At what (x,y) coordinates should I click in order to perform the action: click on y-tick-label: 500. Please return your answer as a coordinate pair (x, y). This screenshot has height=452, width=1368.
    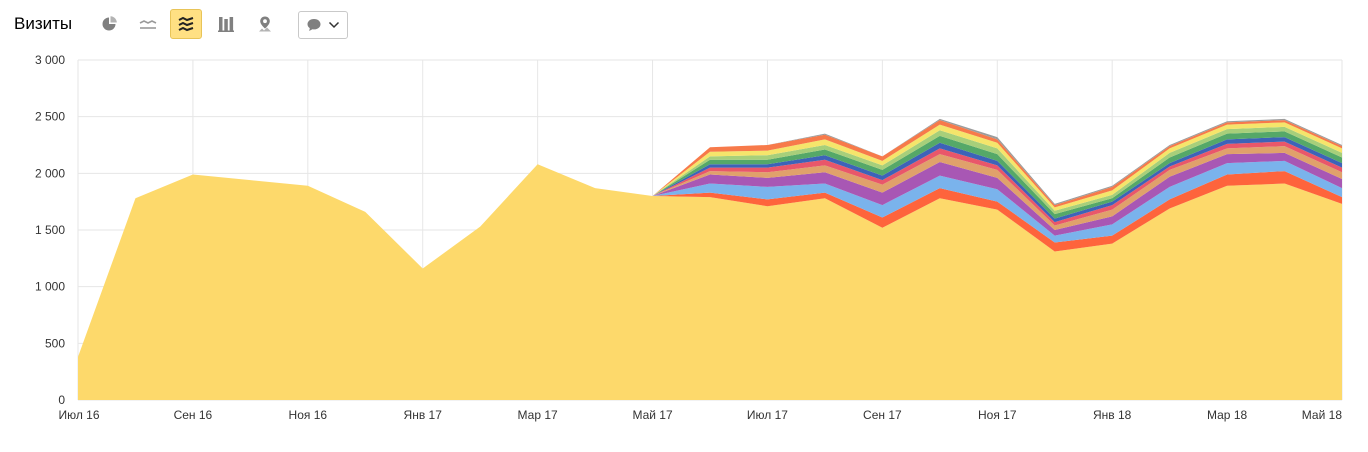
    Looking at the image, I should click on (55, 343).